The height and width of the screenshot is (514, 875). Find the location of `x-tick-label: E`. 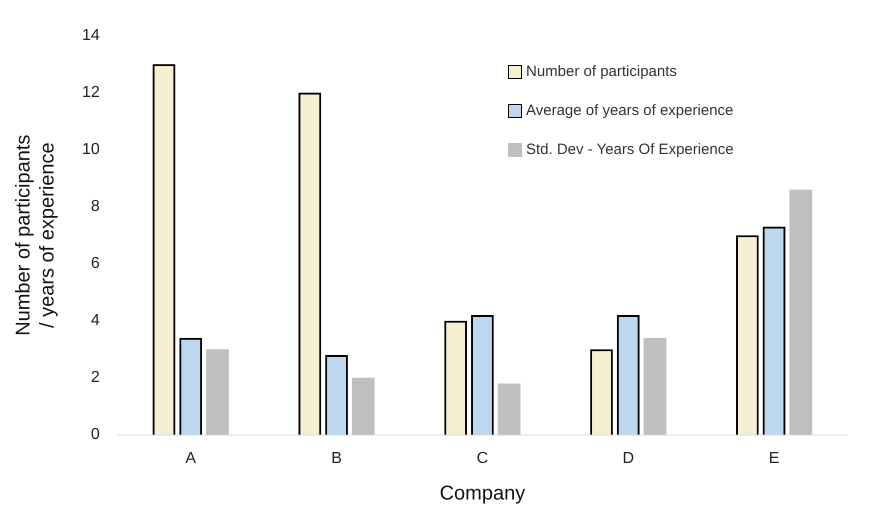

x-tick-label: E is located at coordinates (774, 458).